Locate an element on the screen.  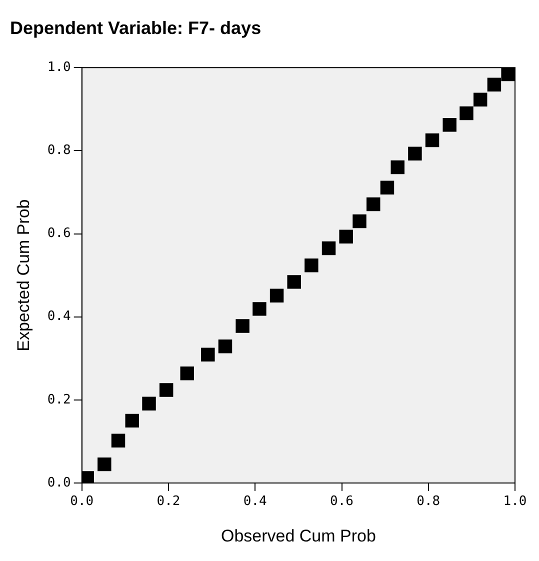
chart-title: Dependent Variable: F7- days is located at coordinates (136, 28).